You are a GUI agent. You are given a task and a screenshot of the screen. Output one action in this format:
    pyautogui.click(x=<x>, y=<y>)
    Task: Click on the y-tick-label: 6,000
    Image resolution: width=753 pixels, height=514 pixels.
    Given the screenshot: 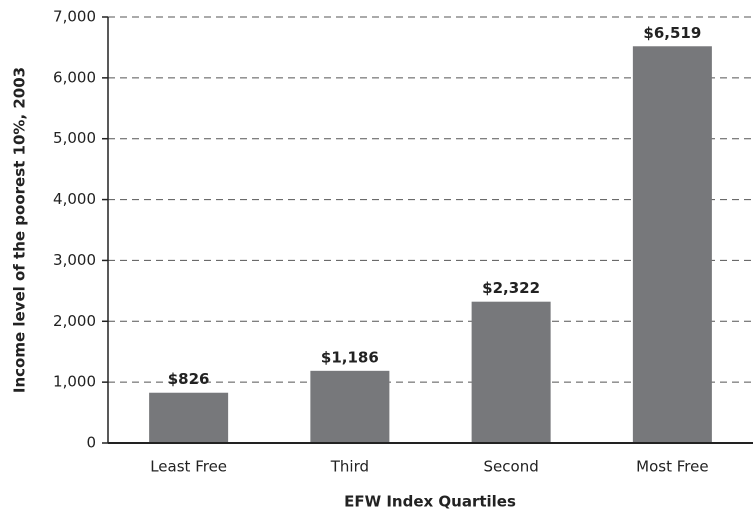 What is the action you would take?
    pyautogui.click(x=74, y=77)
    